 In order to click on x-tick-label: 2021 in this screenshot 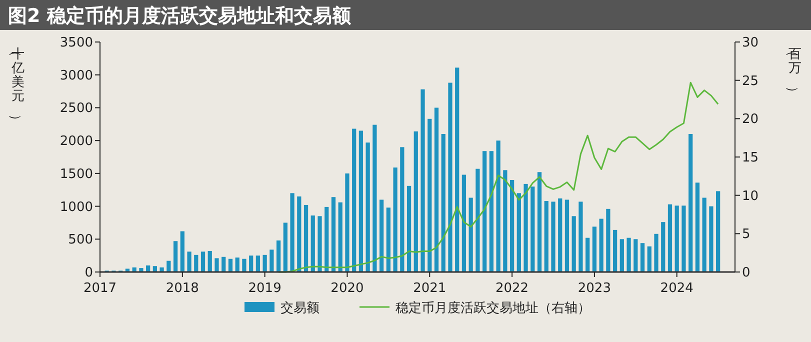, I will do `click(429, 288)`.